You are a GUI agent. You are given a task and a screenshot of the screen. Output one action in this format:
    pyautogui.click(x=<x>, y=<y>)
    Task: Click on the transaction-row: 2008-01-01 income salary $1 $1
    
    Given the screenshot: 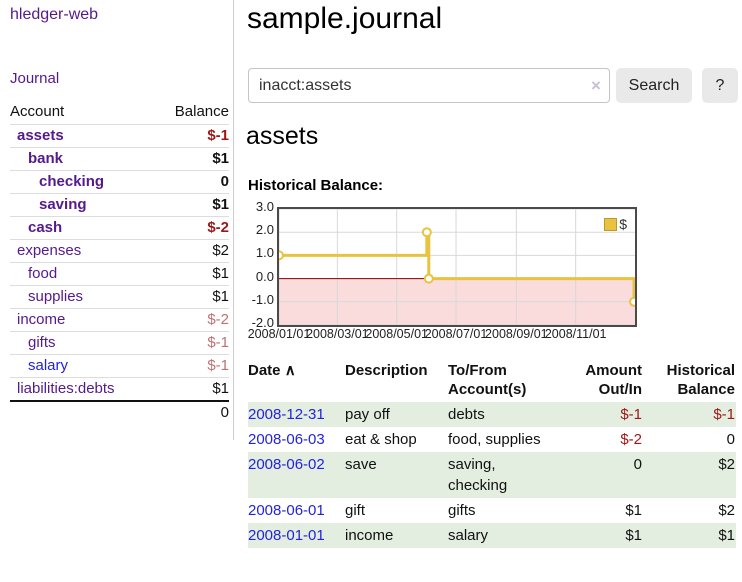 What is the action you would take?
    pyautogui.click(x=492, y=535)
    